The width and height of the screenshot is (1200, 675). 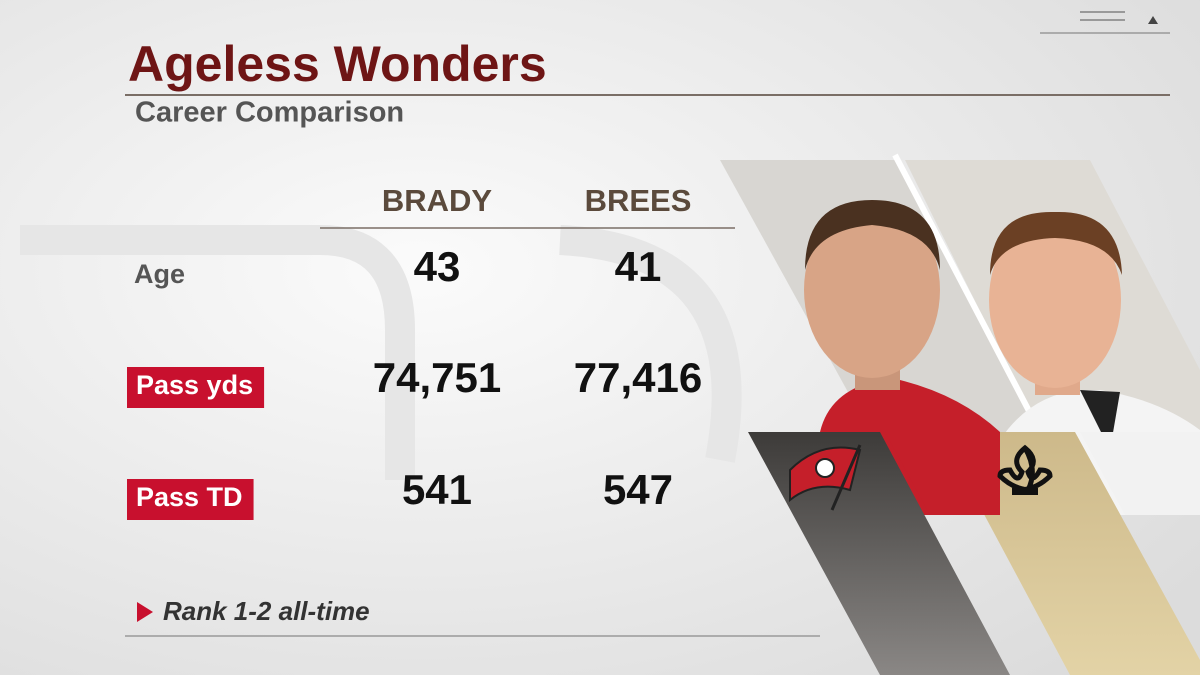 I want to click on cell-value: 541, so click(x=437, y=489).